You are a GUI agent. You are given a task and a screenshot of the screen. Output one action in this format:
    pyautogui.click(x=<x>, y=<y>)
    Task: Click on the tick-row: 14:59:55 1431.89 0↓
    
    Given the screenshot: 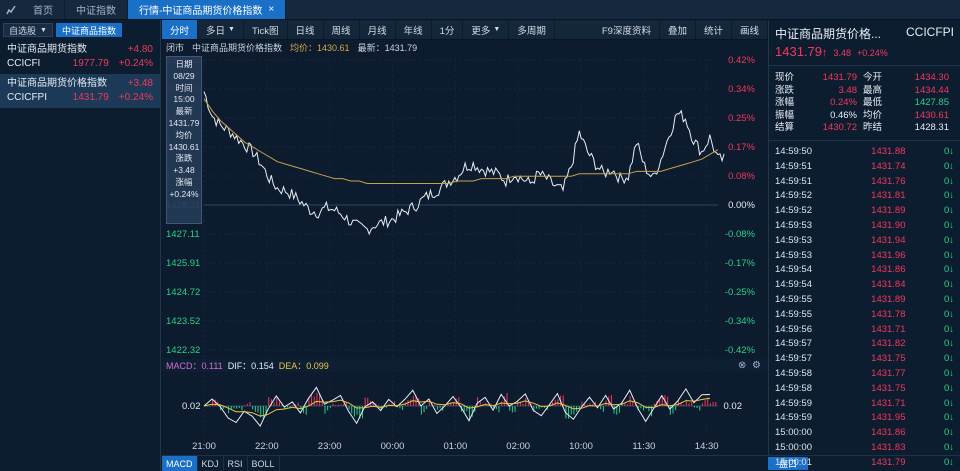 What is the action you would take?
    pyautogui.click(x=864, y=300)
    